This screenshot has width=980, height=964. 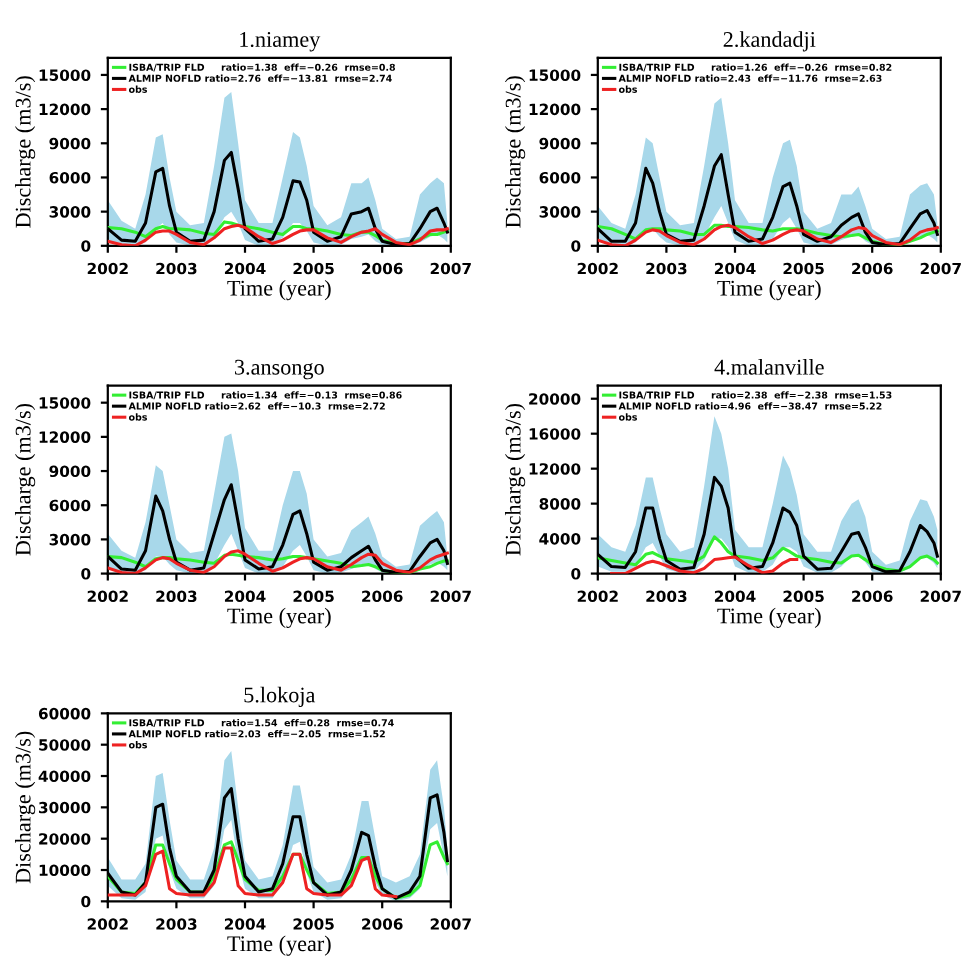 What do you see at coordinates (279, 369) in the screenshot?
I see `chart-title: 3.ansongo` at bounding box center [279, 369].